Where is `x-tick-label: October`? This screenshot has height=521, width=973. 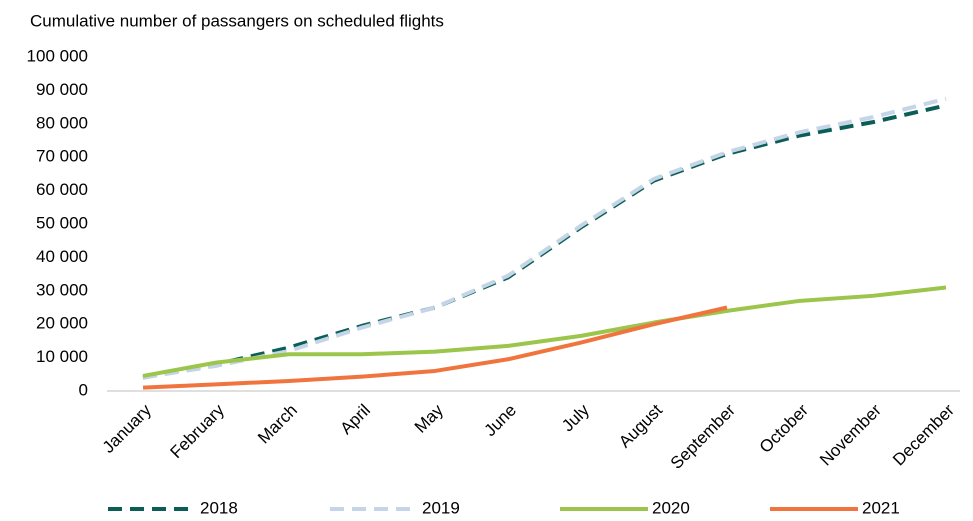
x-tick-label: October is located at coordinates (784, 428).